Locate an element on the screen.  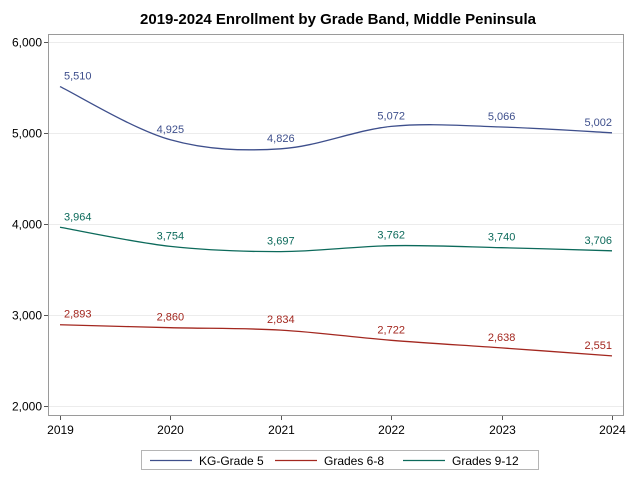
data-label-kg-grade-5: 5,072 is located at coordinates (391, 116).